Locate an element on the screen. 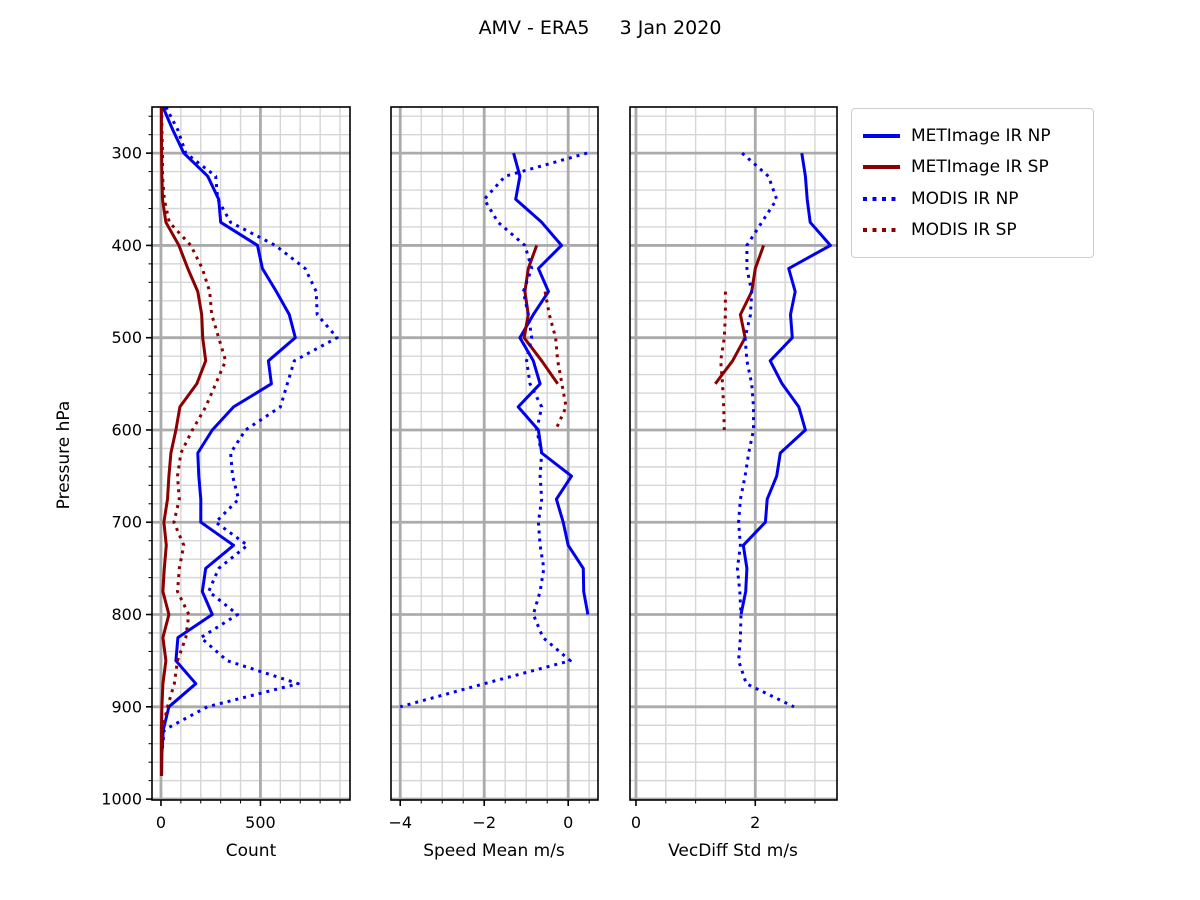  svg-text: −2 is located at coordinates (484, 822).